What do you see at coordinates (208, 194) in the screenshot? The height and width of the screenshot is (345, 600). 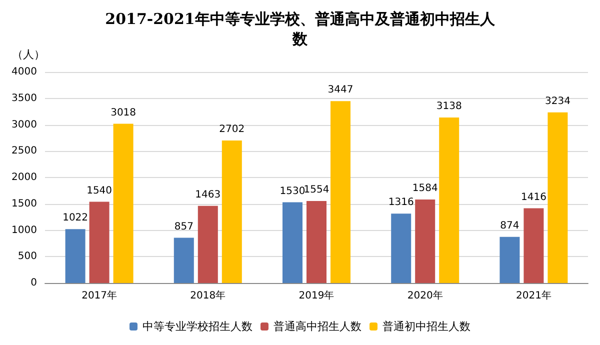 I see `data-label: 1463` at bounding box center [208, 194].